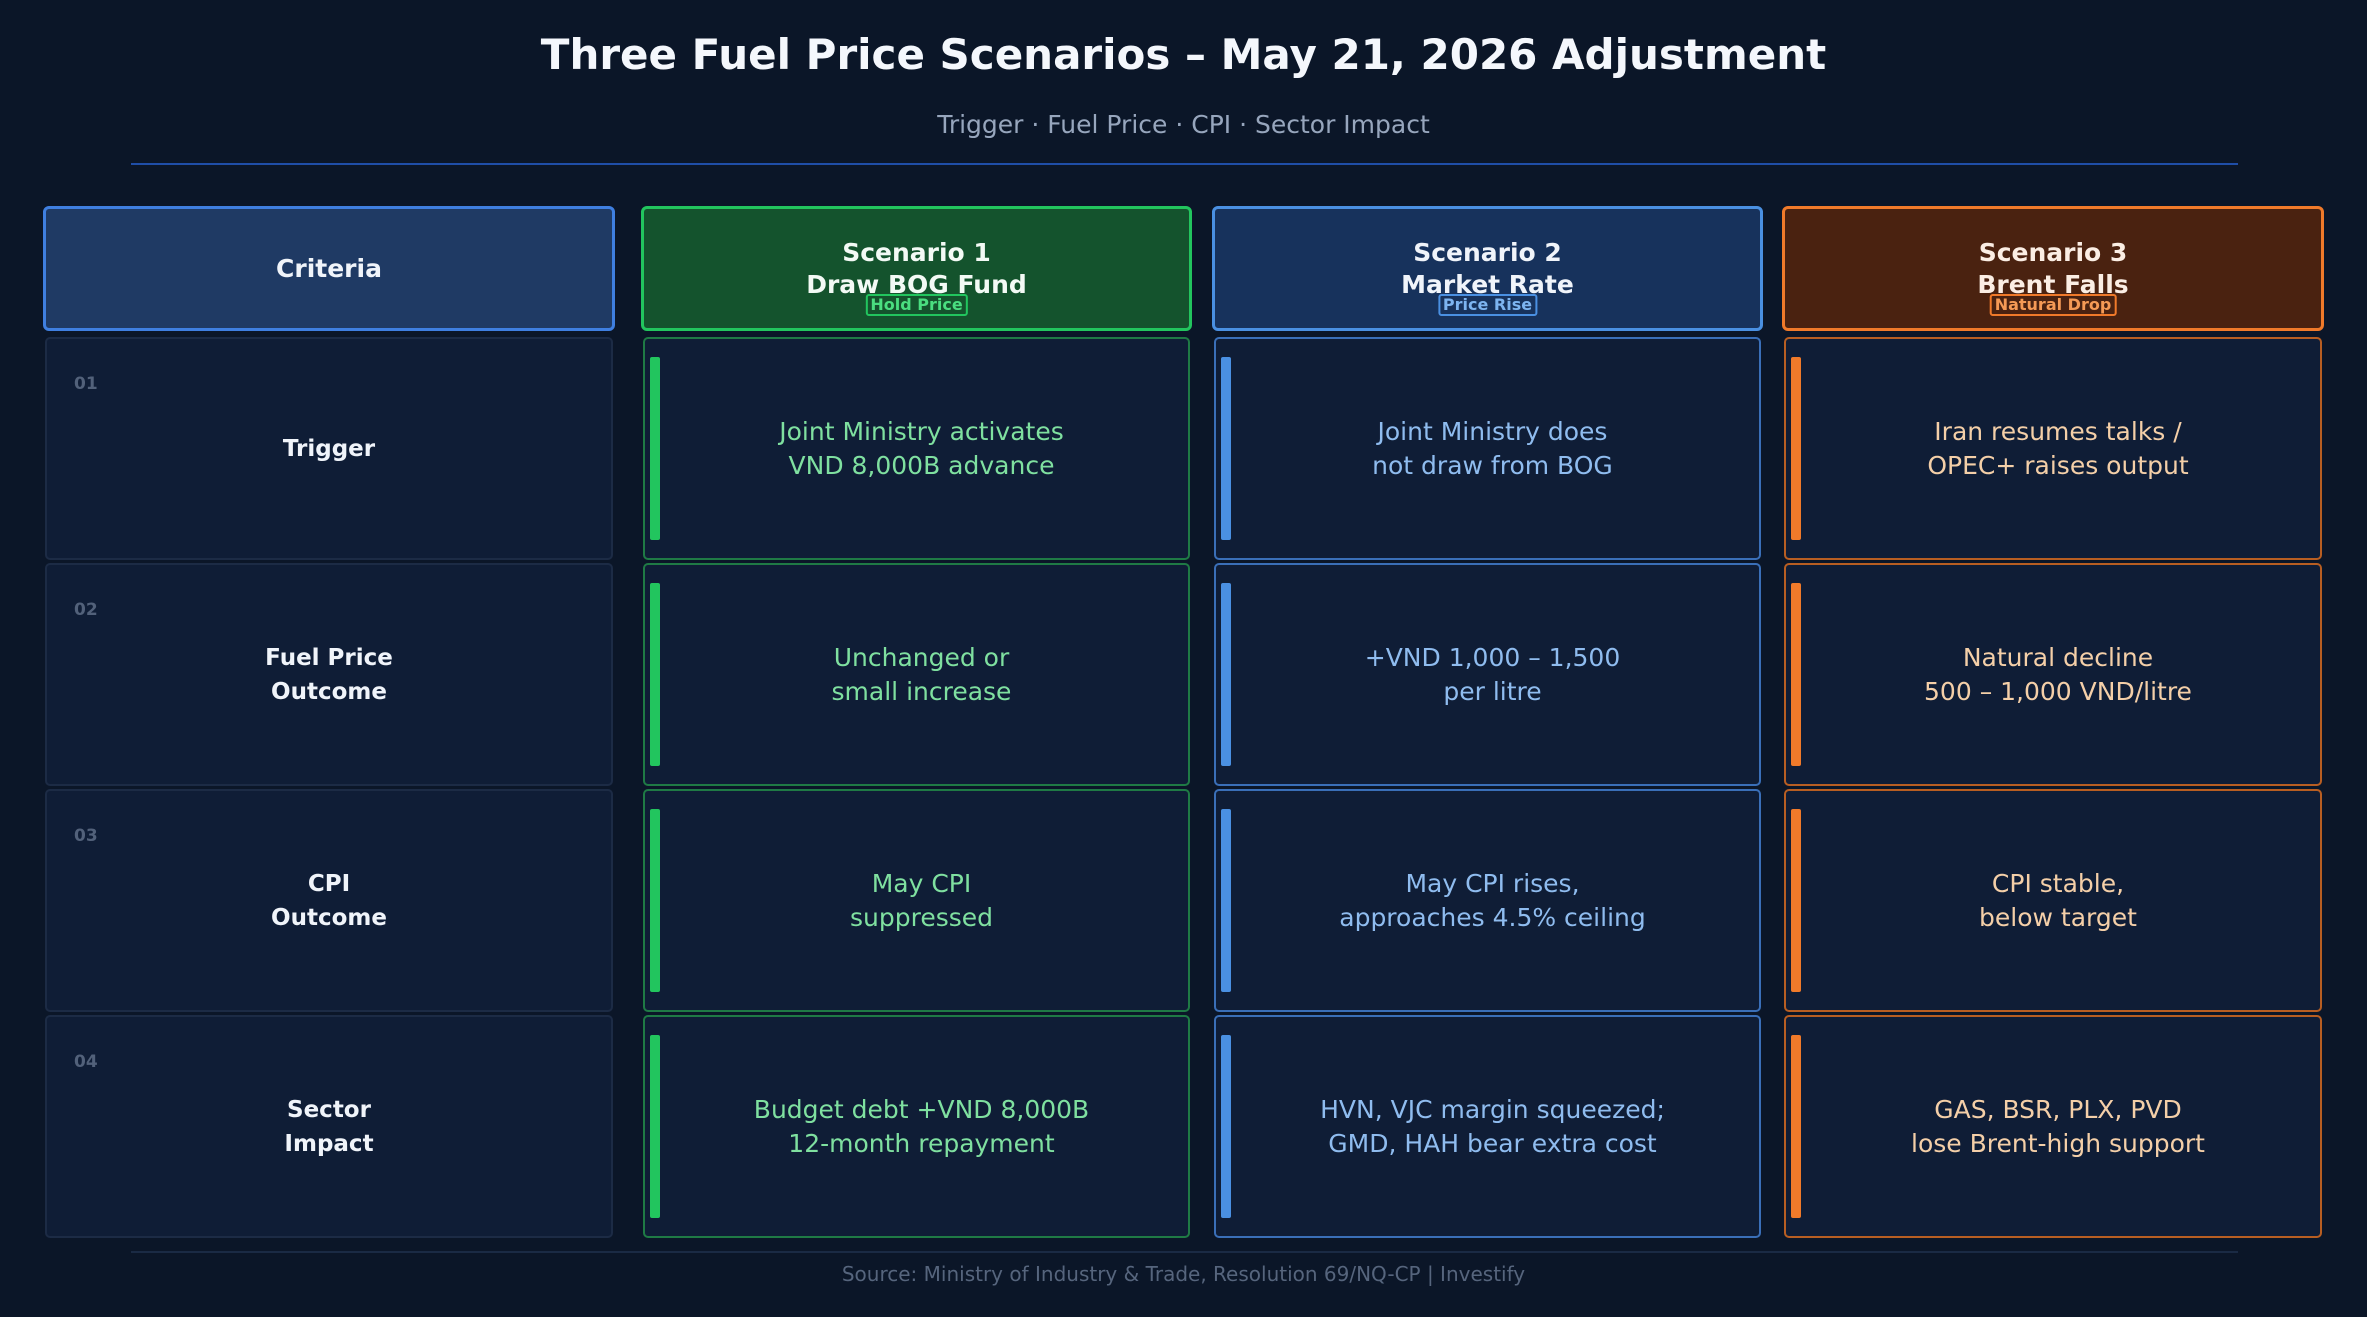 The image size is (2367, 1317). What do you see at coordinates (916, 305) in the screenshot?
I see `scenario-badge: Hold Price` at bounding box center [916, 305].